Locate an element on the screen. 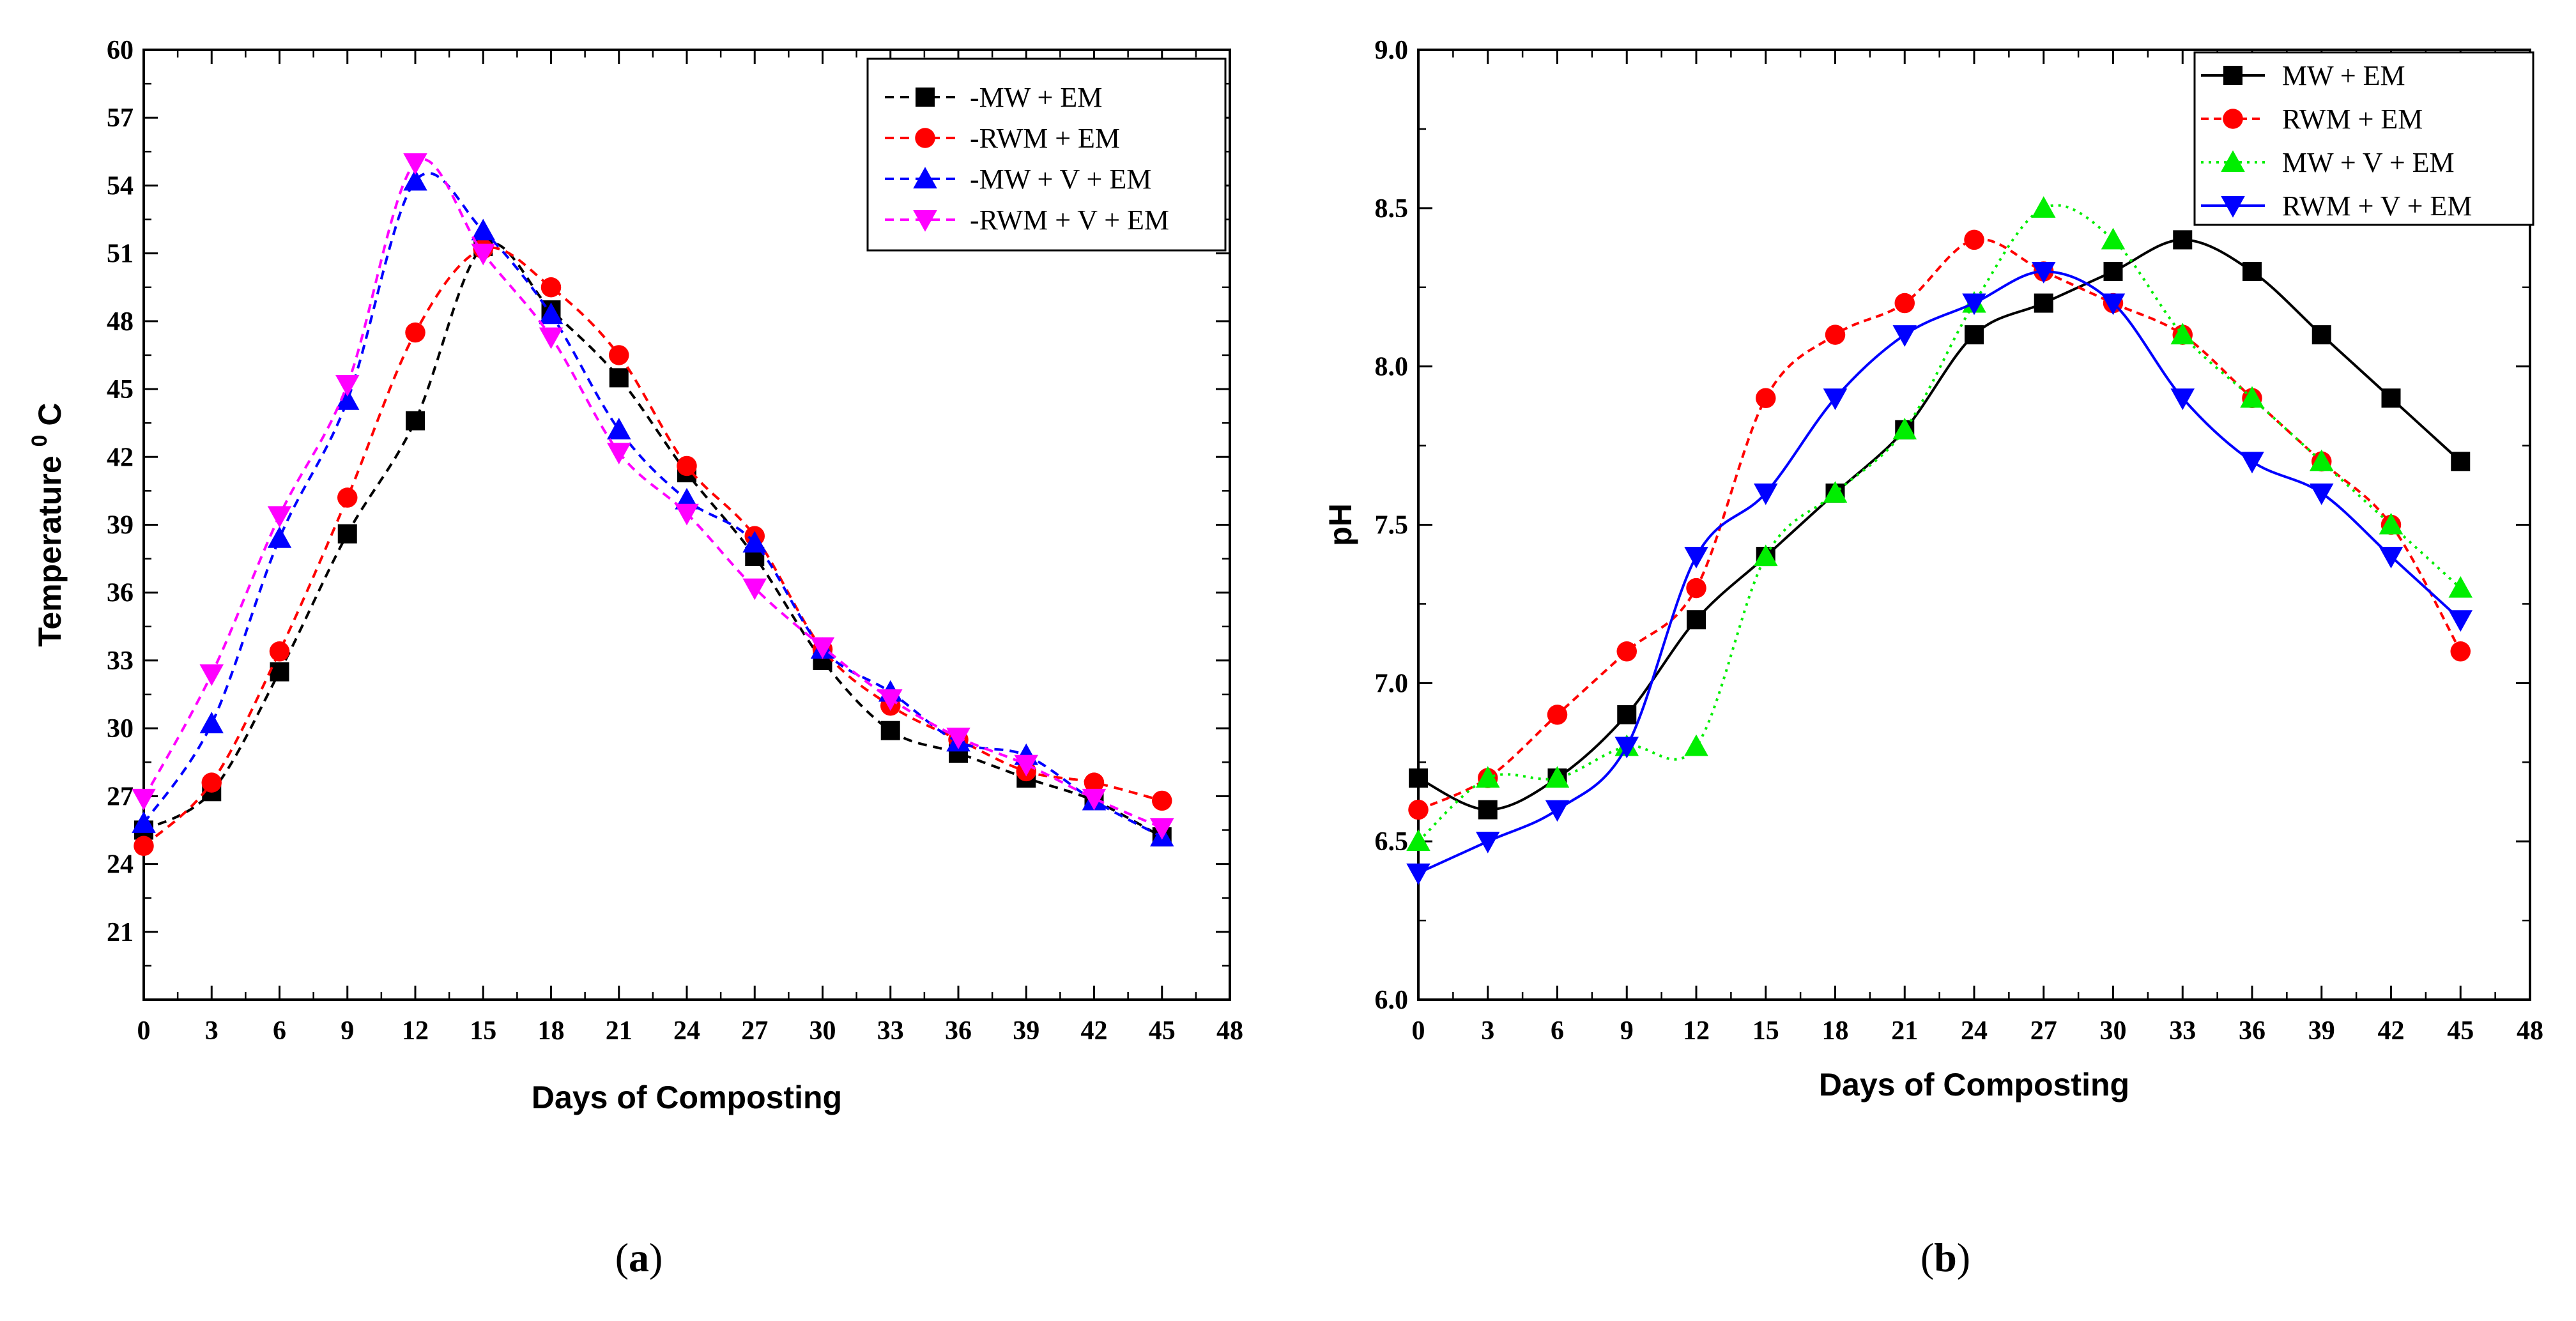  y-tick-label: 57 is located at coordinates (120, 118).